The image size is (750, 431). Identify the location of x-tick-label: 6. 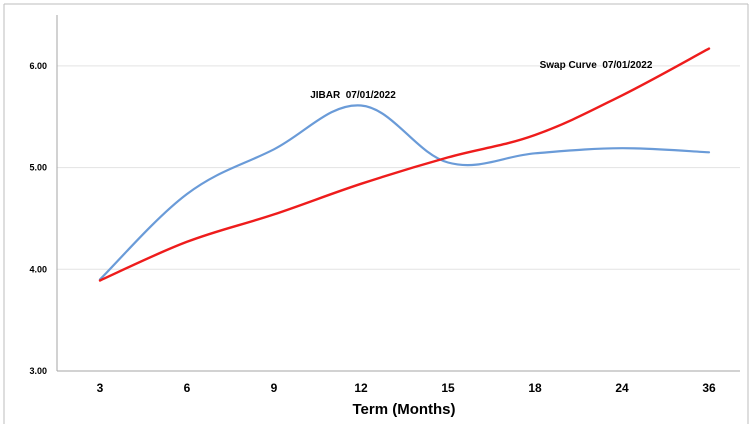
(187, 388).